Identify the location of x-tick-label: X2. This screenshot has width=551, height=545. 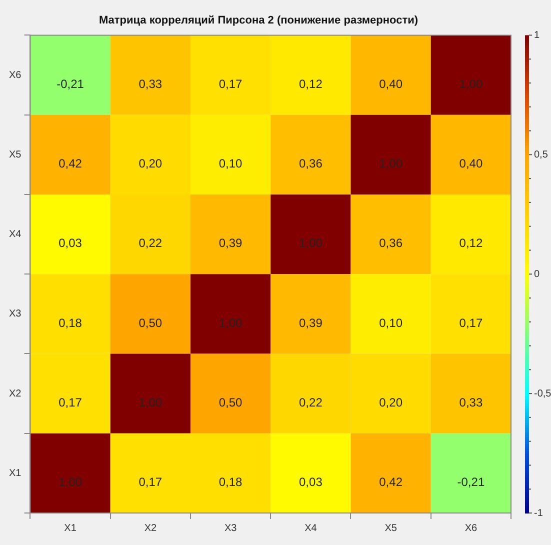
(150, 528).